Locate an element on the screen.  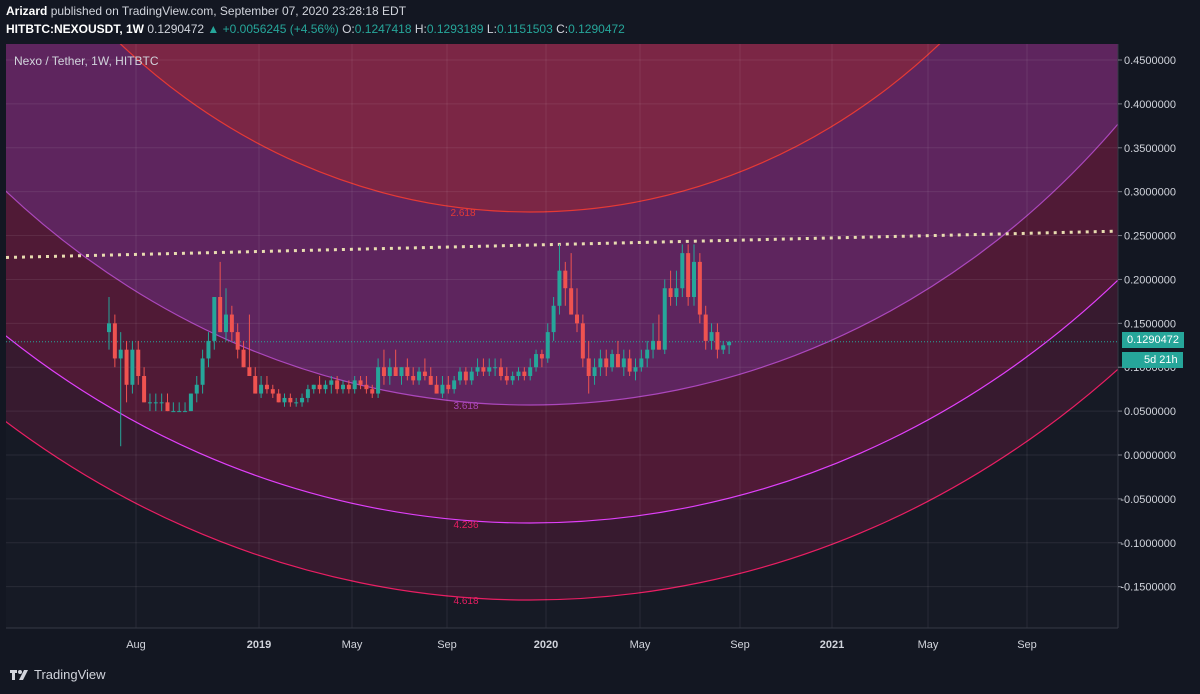
time-tick-label: 2021 is located at coordinates (832, 645).